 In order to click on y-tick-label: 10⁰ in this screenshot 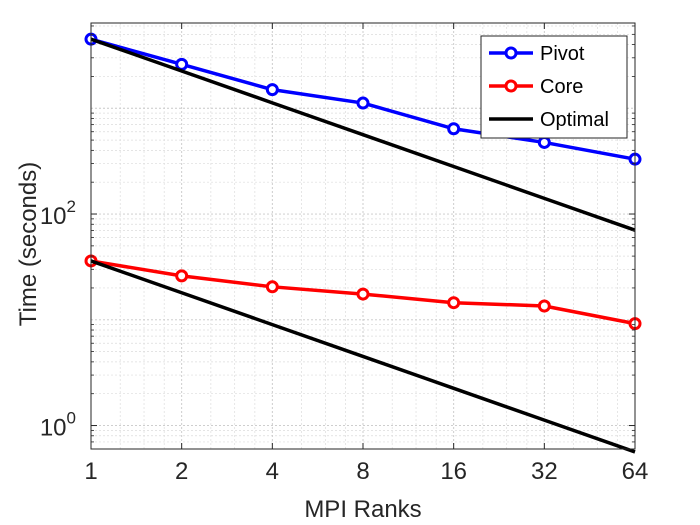, I will do `click(58, 425)`.